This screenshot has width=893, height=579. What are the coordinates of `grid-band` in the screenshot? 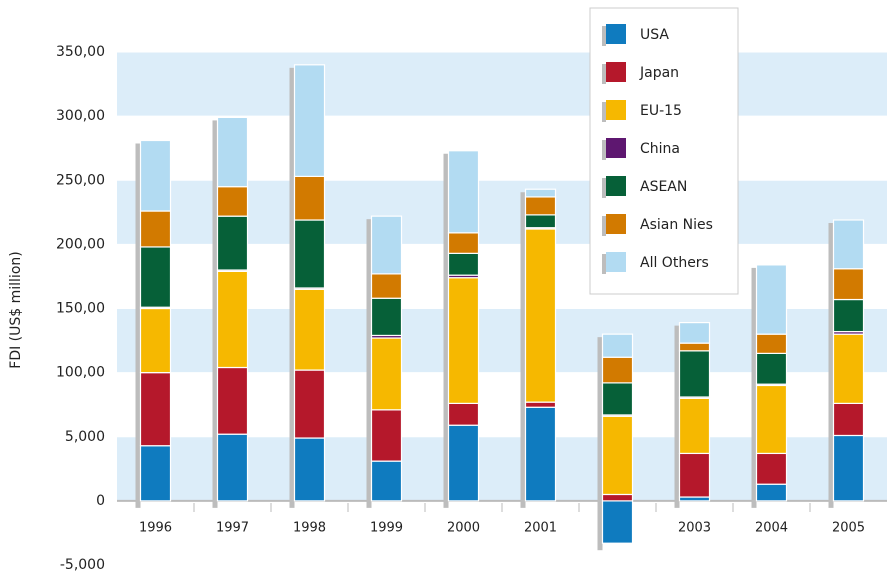 It's located at (502, 84).